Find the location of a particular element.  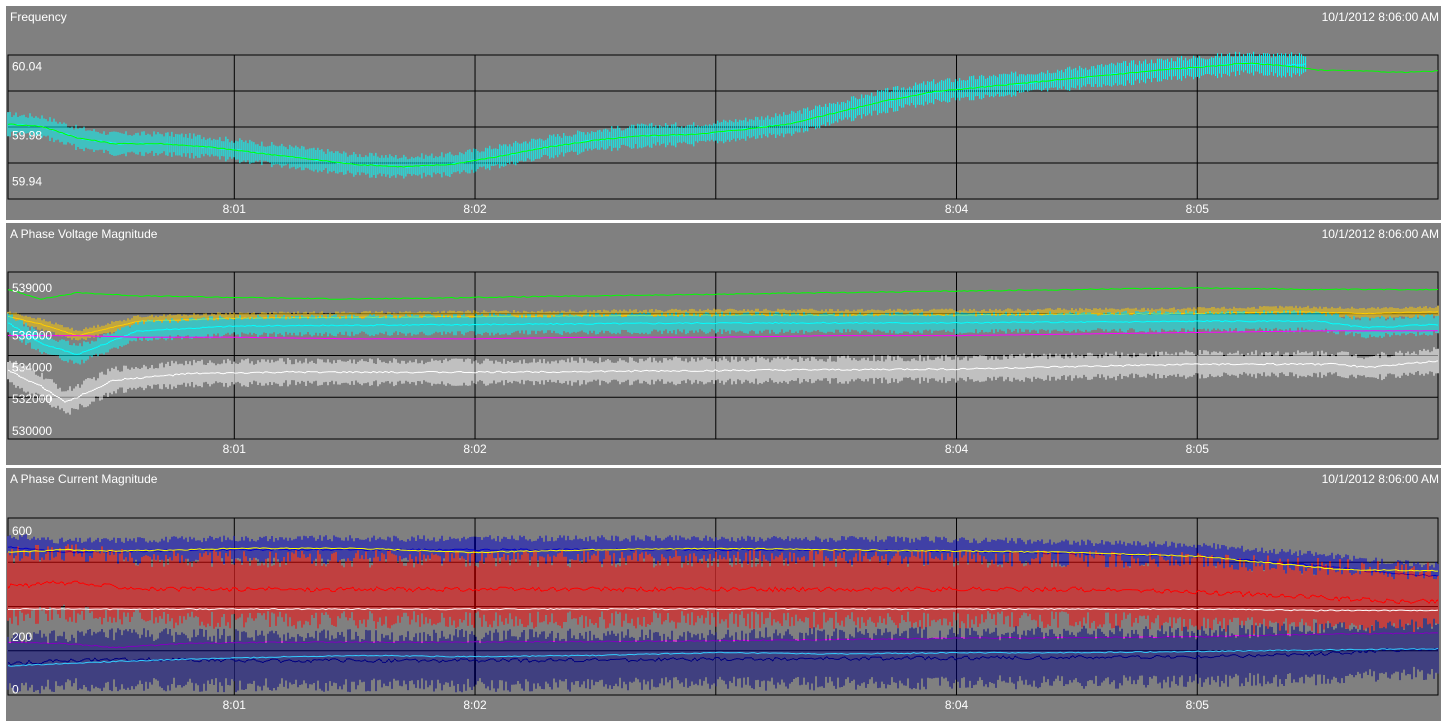

y-tick-label: 0 is located at coordinates (15, 690).